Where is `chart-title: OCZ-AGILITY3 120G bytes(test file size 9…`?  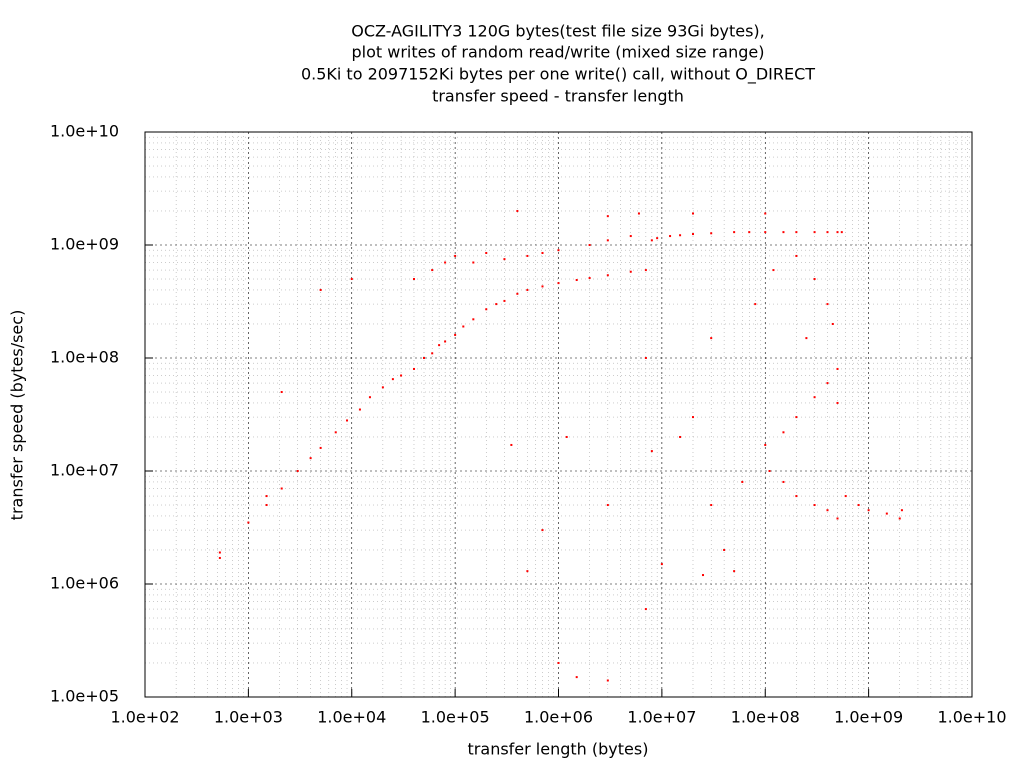
chart-title: OCZ-AGILITY3 120G bytes(test file size 9… is located at coordinates (558, 31).